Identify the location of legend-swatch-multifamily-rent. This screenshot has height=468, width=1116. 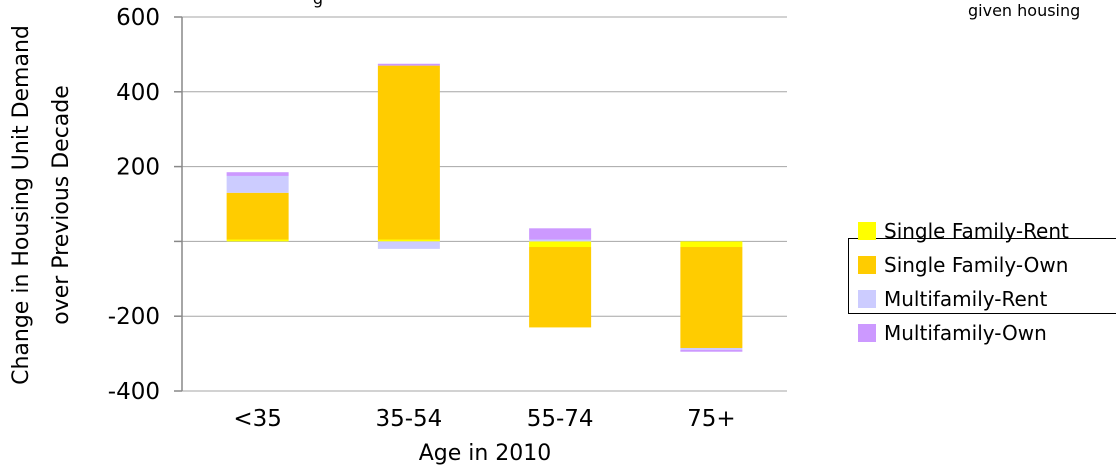
(867, 299).